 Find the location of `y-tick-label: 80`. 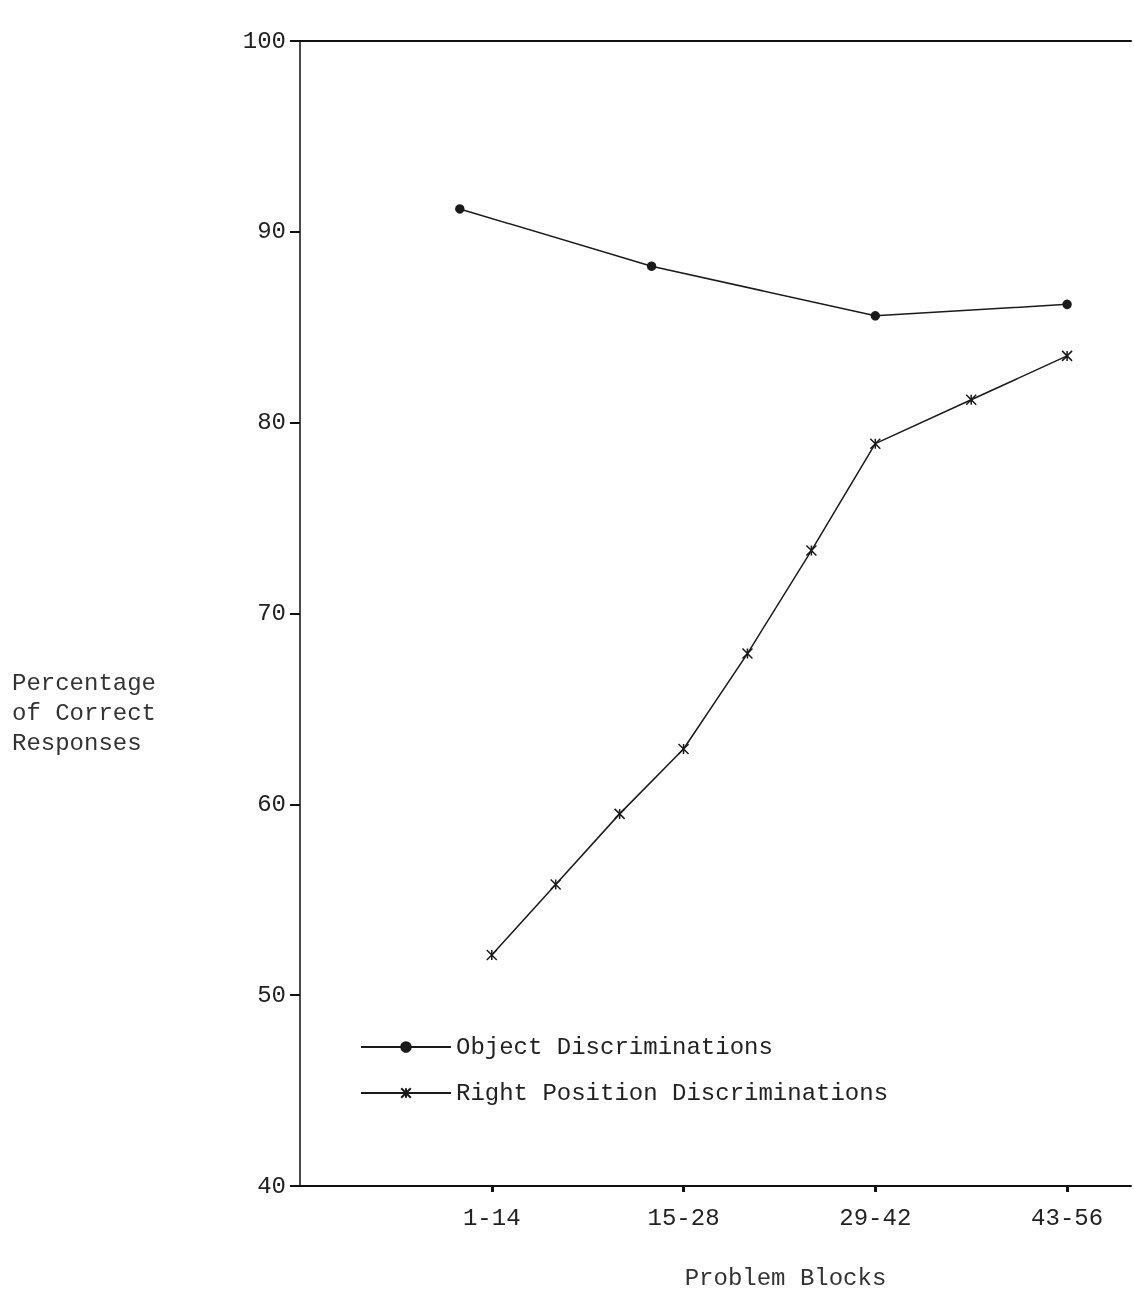

y-tick-label: 80 is located at coordinates (271, 423).